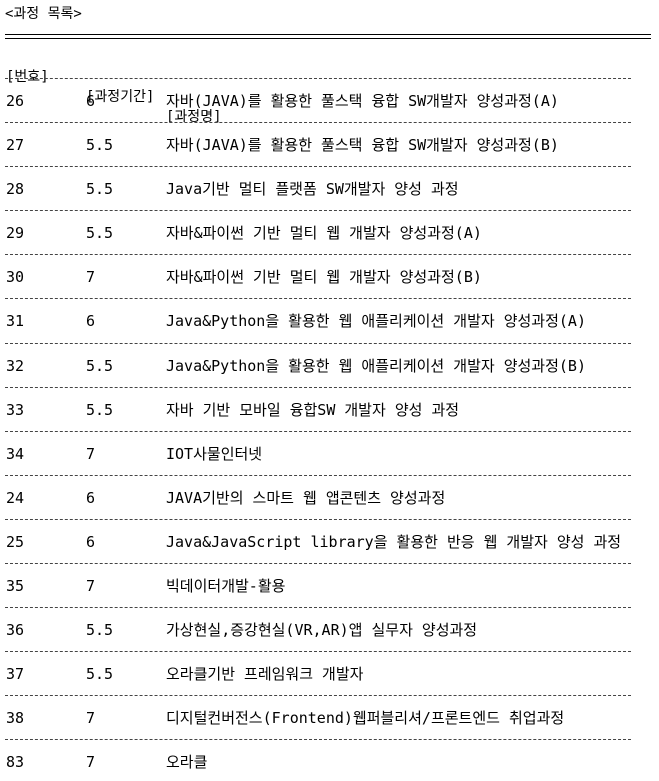 The width and height of the screenshot is (659, 781). What do you see at coordinates (15, 277) in the screenshot?
I see `course-number: 30` at bounding box center [15, 277].